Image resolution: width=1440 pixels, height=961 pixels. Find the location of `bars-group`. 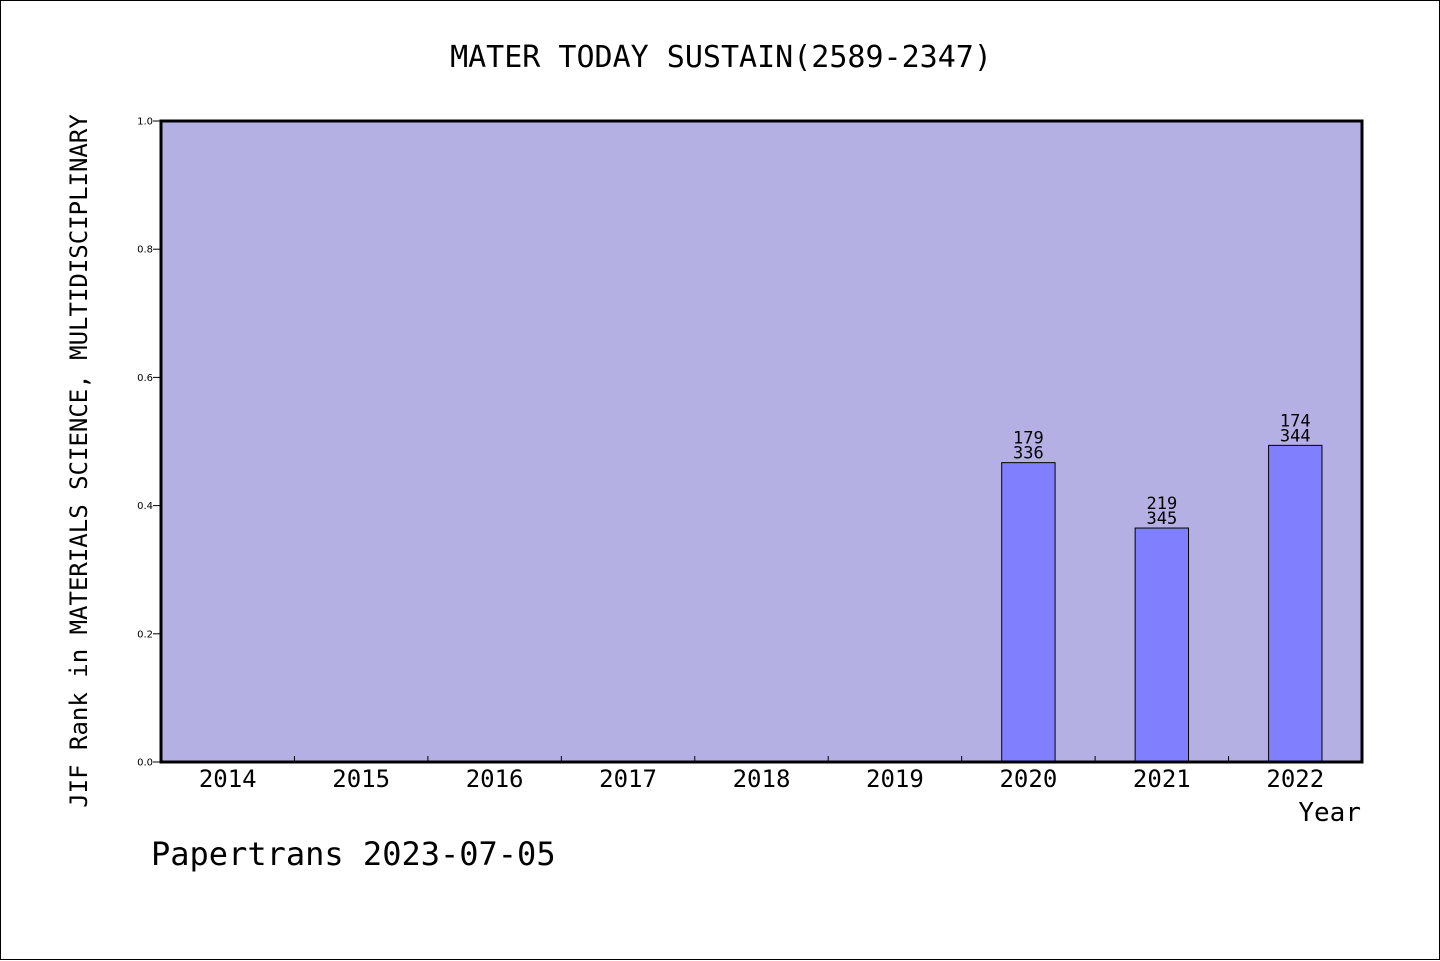

bars-group is located at coordinates (1162, 603).